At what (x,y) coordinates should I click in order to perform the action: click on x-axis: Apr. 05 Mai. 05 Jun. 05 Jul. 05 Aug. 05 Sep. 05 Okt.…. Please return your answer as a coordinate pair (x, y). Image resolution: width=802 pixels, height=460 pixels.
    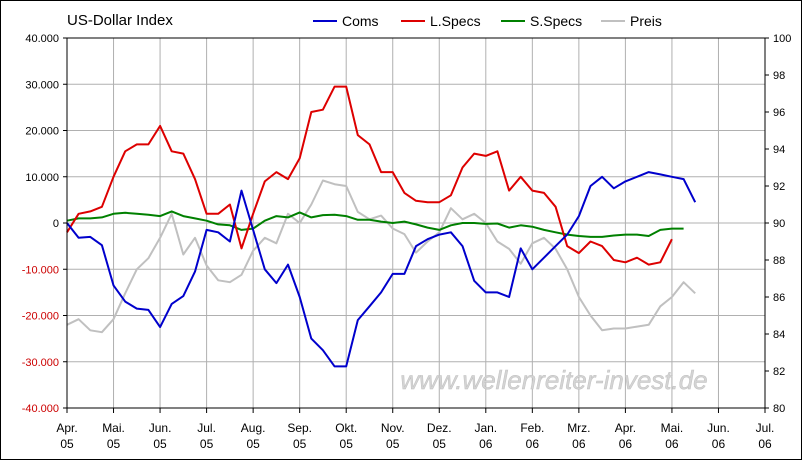
    Looking at the image, I should click on (415, 429).